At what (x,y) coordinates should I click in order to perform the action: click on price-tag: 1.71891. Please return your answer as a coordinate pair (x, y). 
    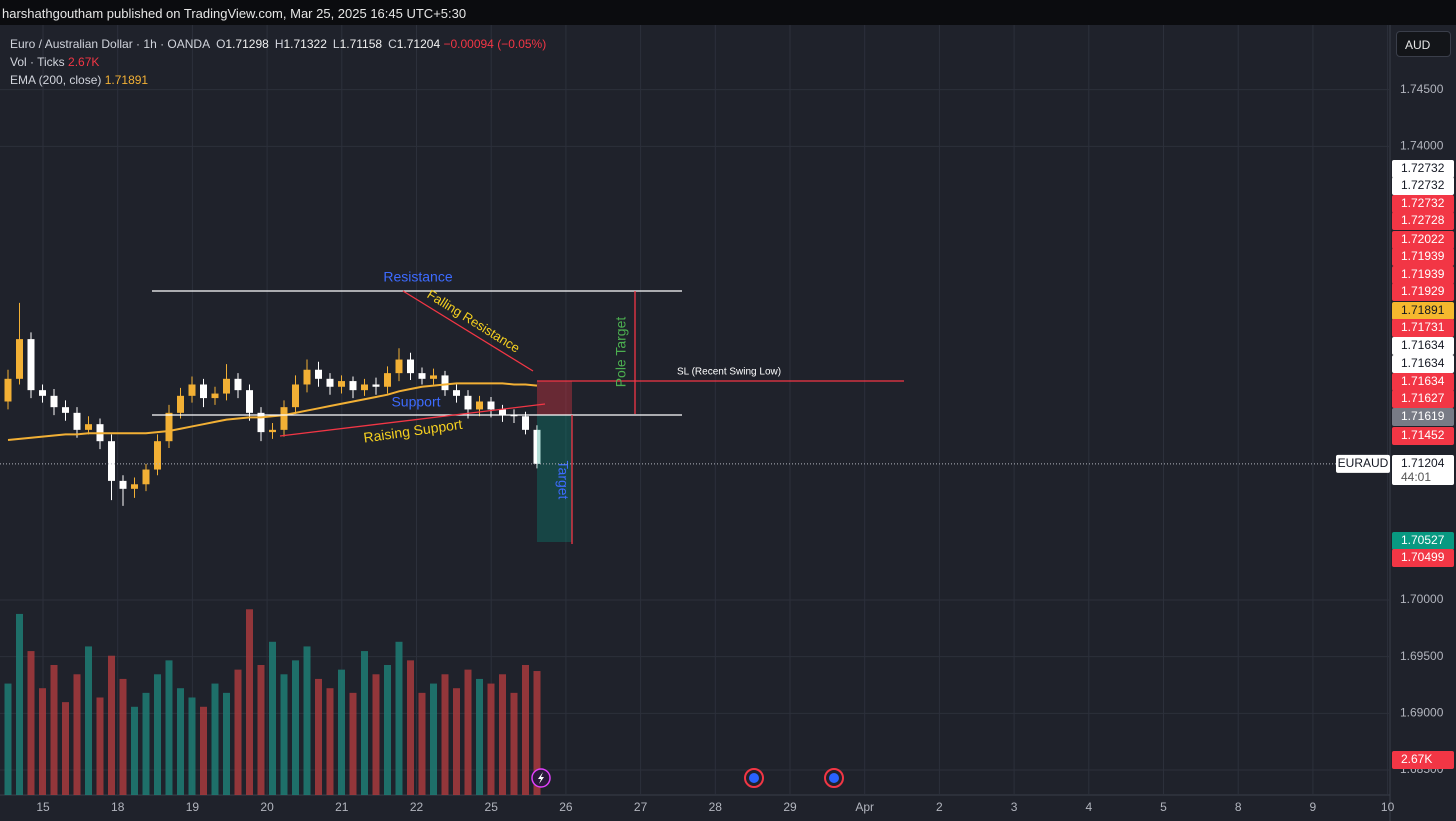
    Looking at the image, I should click on (1423, 310).